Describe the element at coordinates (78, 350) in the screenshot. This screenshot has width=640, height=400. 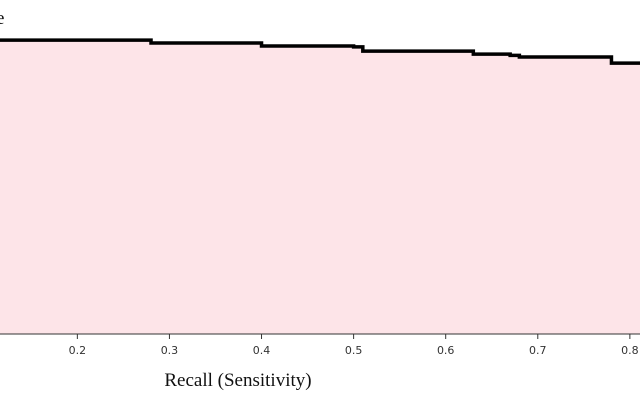
I see `x-tick-label: 0.2` at that location.